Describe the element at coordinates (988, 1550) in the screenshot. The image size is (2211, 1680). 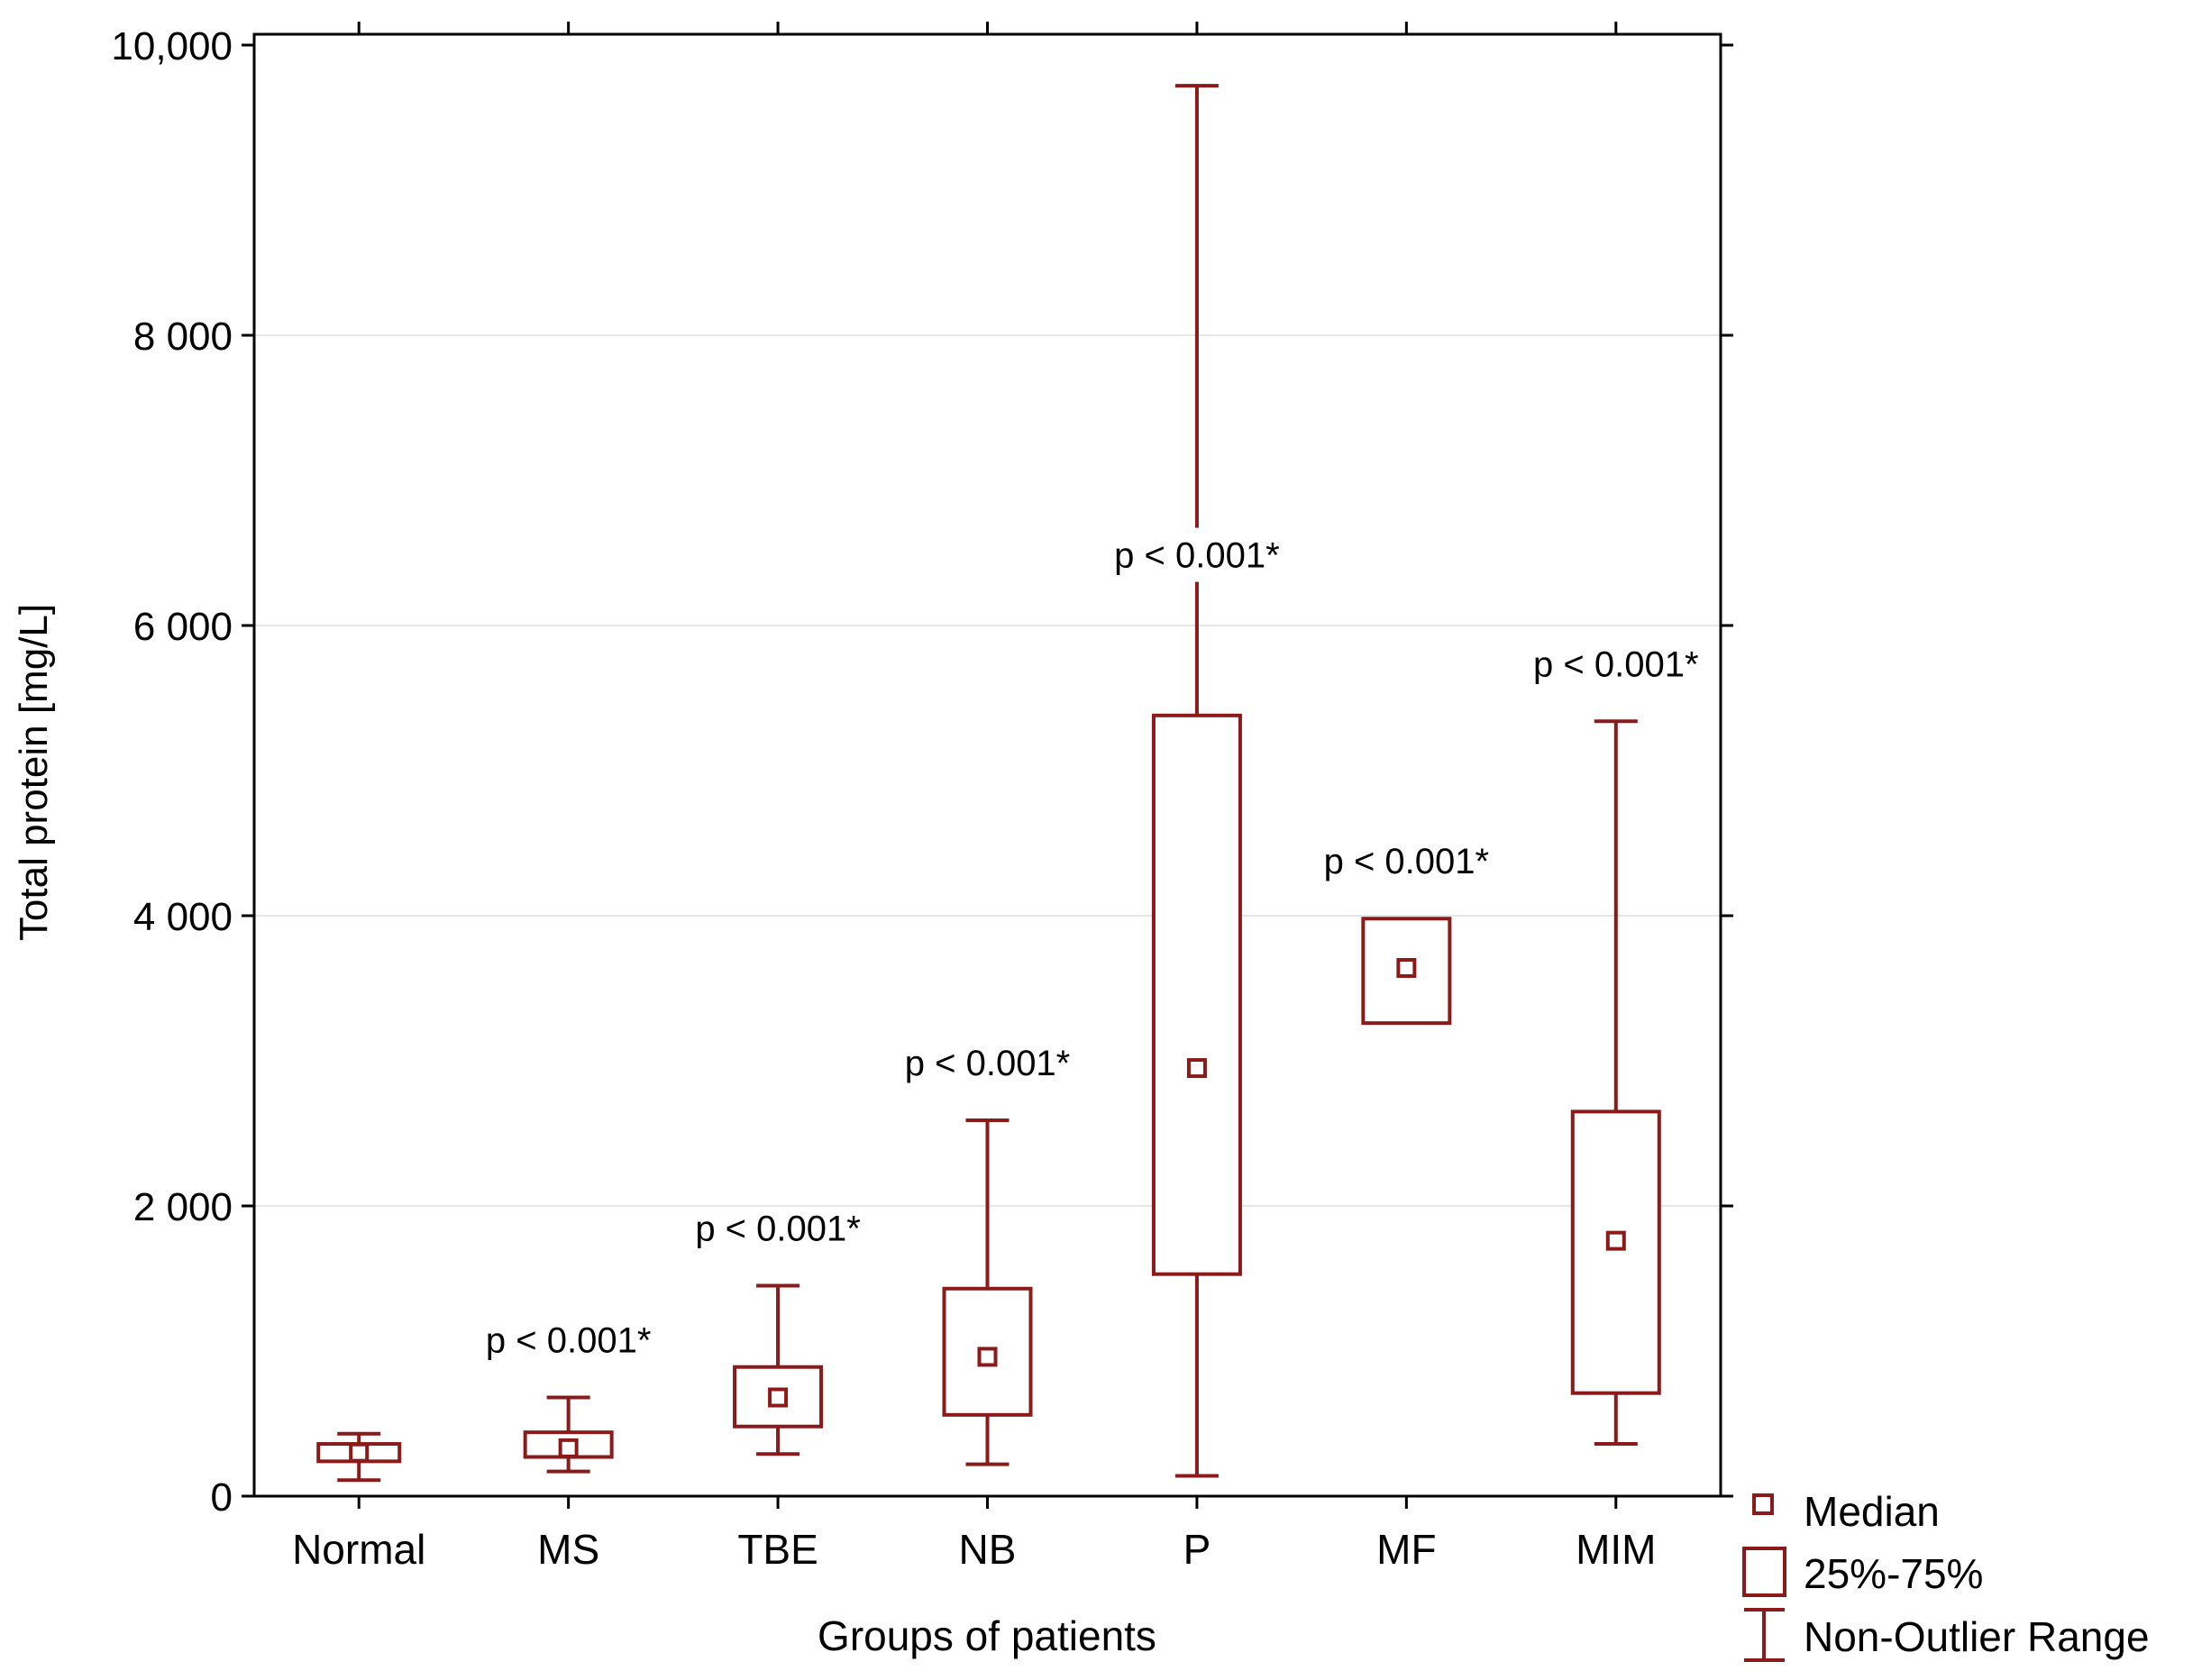
I see `x-tick-label: NB` at that location.